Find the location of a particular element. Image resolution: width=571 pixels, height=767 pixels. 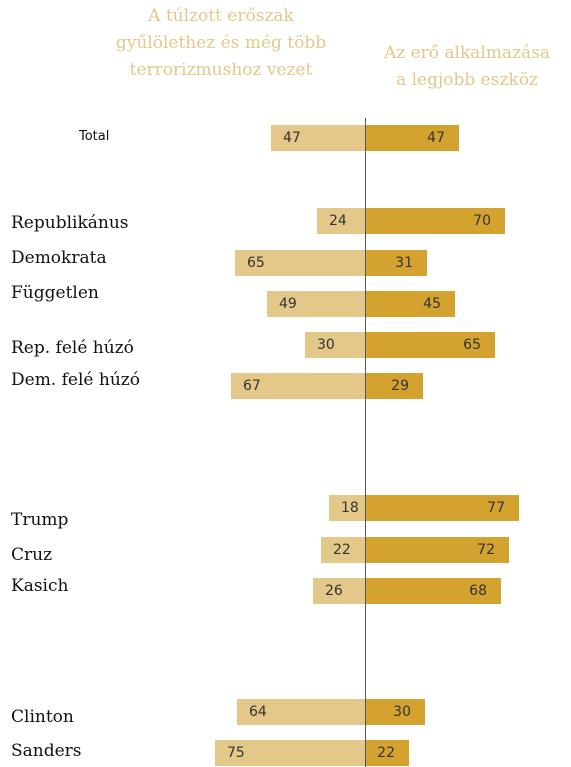

row-label: Kasich is located at coordinates (40, 586).